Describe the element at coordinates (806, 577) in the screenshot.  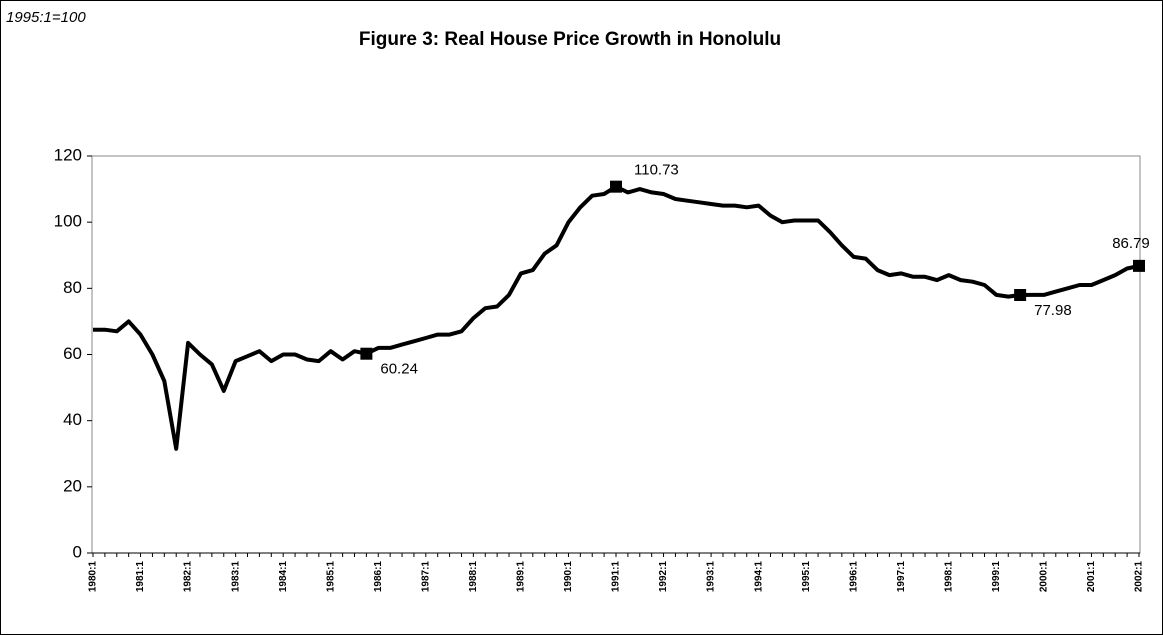
I see `x-tick-label: 1995:1` at that location.